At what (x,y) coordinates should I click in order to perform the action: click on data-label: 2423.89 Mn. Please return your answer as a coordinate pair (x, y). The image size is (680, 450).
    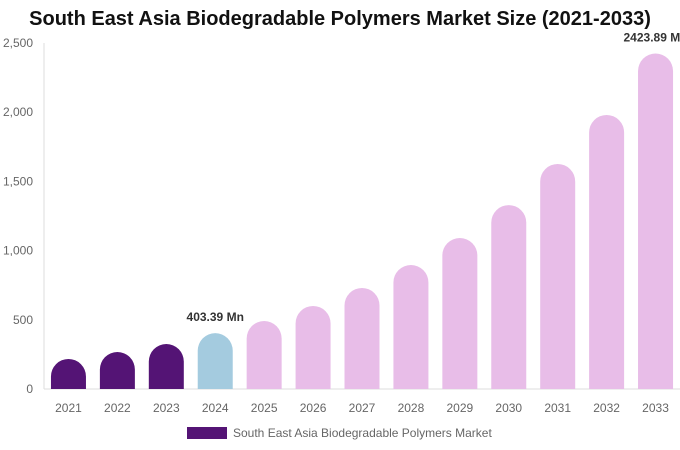
    Looking at the image, I should click on (652, 38).